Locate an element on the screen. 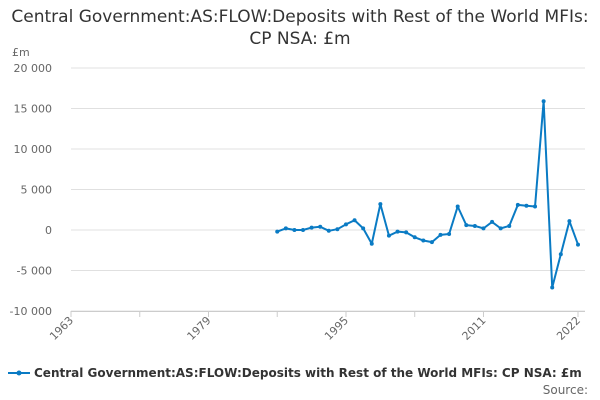 Image resolution: width=600 pixels, height=400 pixels. y-tick-label: -5 000 is located at coordinates (34, 271).